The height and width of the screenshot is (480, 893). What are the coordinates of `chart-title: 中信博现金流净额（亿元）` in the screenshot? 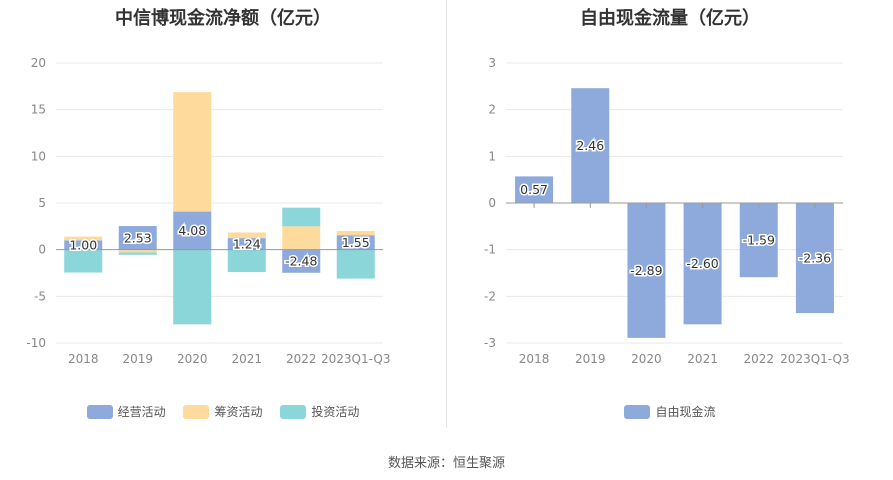 It's located at (223, 18).